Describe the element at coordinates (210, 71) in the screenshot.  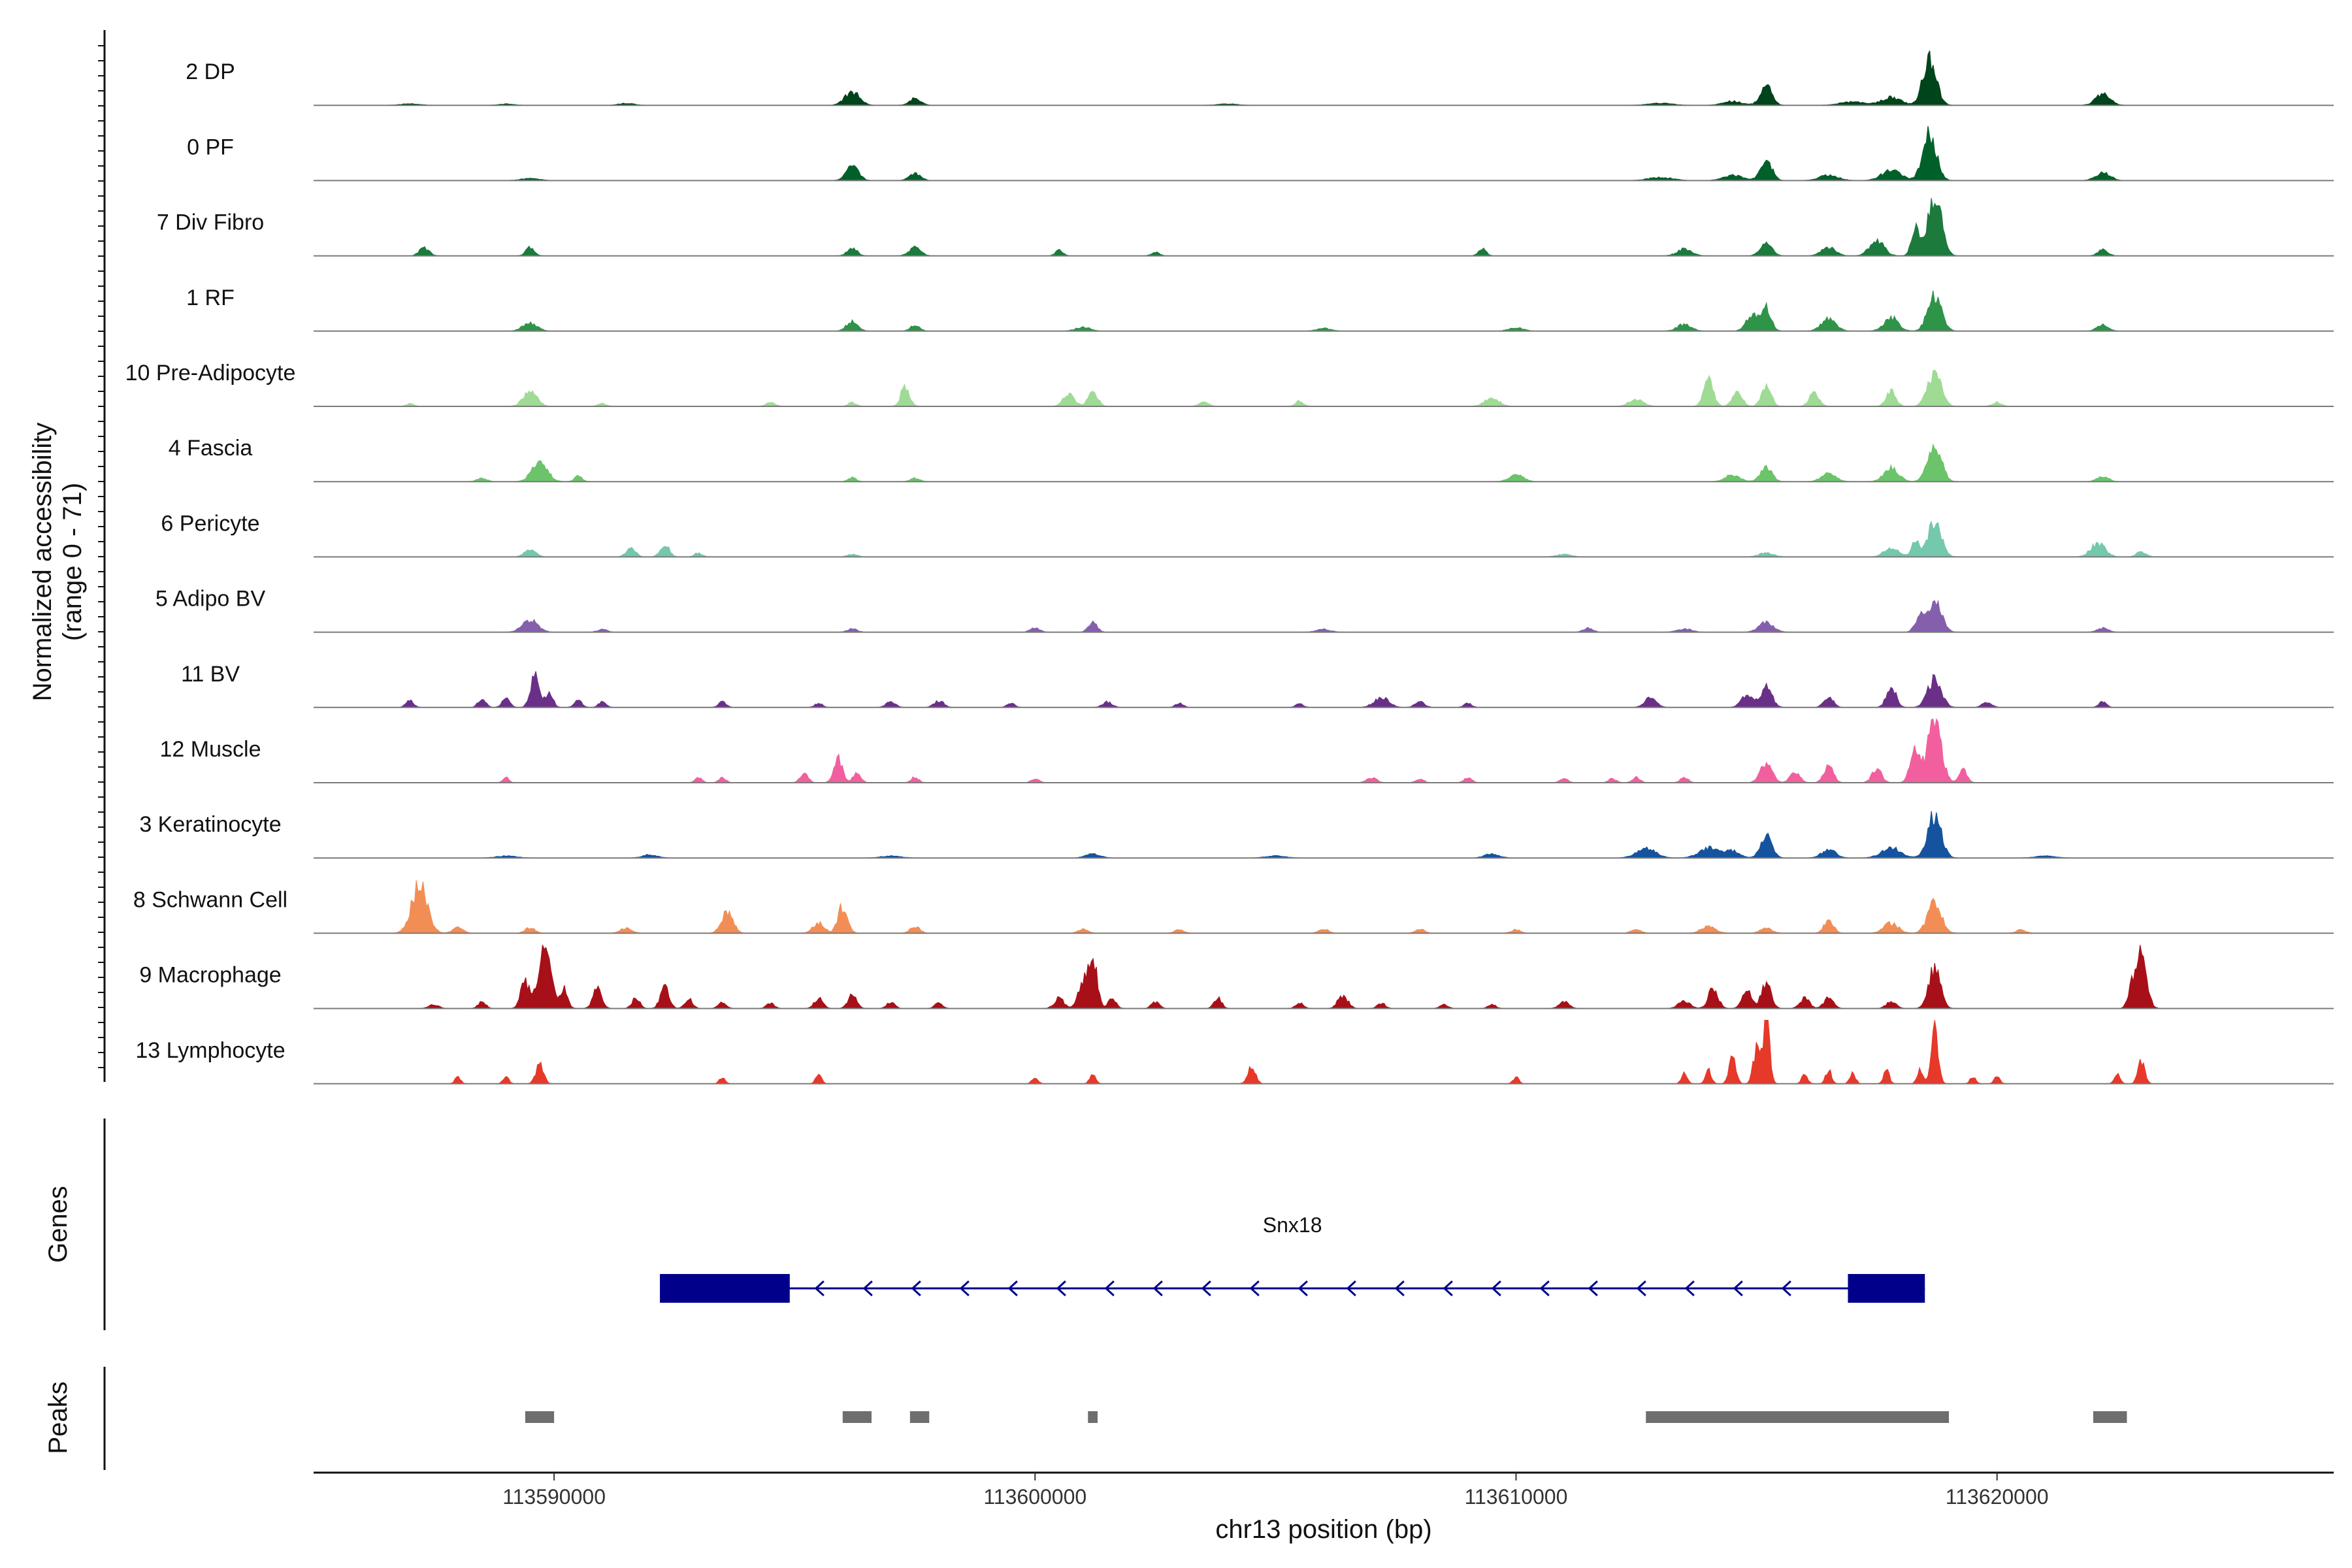
I see `track-label: 2 DP` at that location.